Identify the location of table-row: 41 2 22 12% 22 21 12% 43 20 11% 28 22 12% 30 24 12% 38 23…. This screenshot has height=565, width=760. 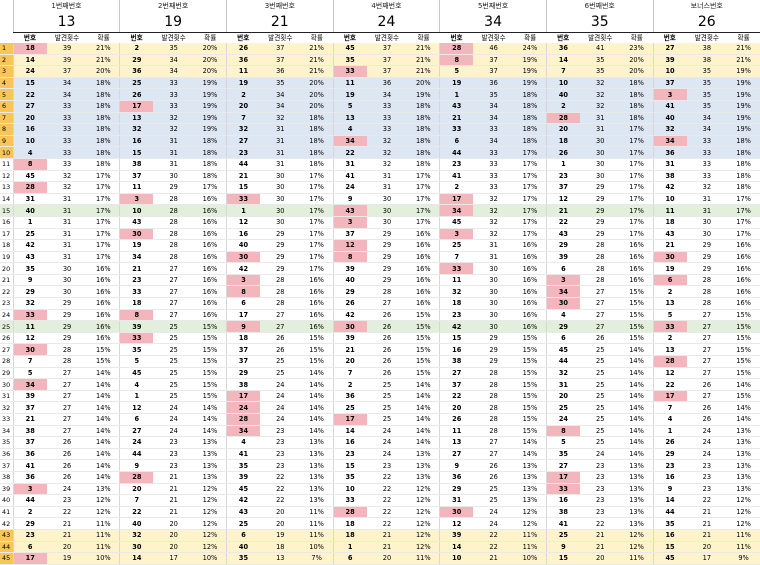
(380, 512).